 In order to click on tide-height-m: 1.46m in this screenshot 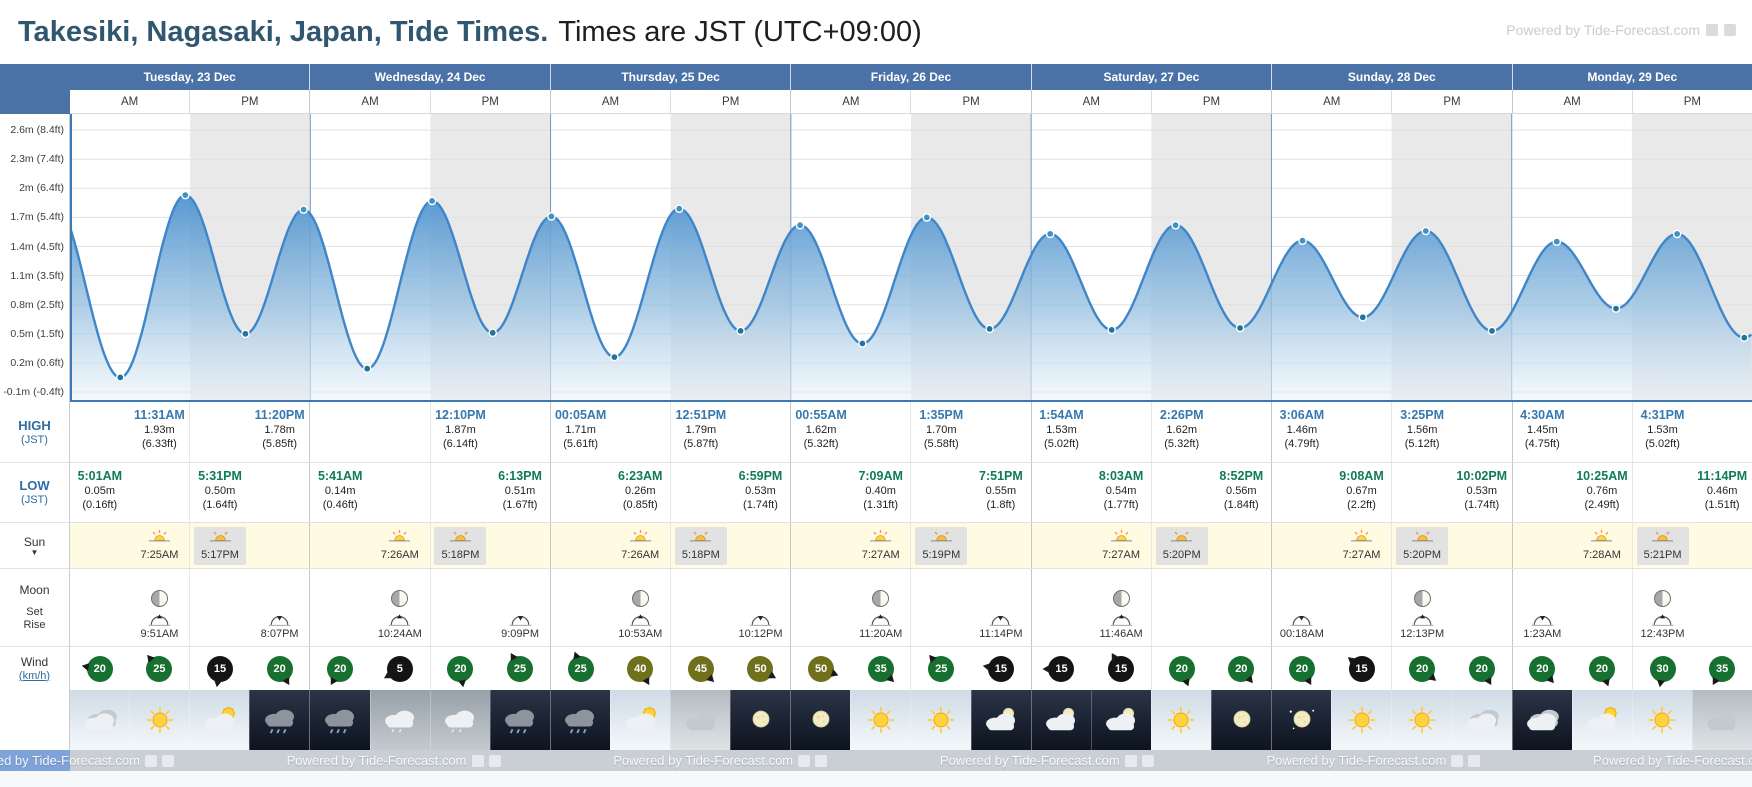, I will do `click(1302, 430)`.